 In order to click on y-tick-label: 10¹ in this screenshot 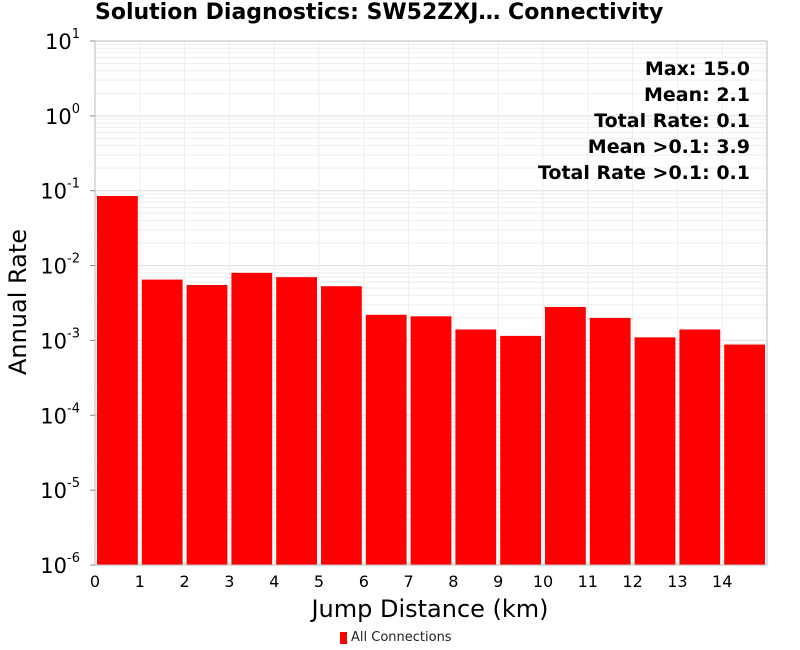, I will do `click(62, 40)`.